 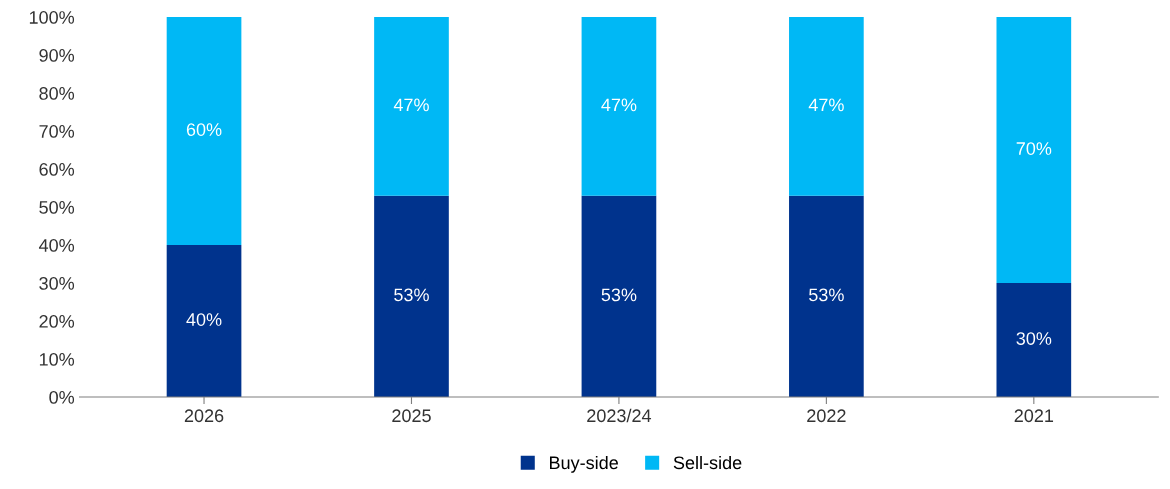 What do you see at coordinates (52, 17) in the screenshot?
I see `y-tick-label: 100%` at bounding box center [52, 17].